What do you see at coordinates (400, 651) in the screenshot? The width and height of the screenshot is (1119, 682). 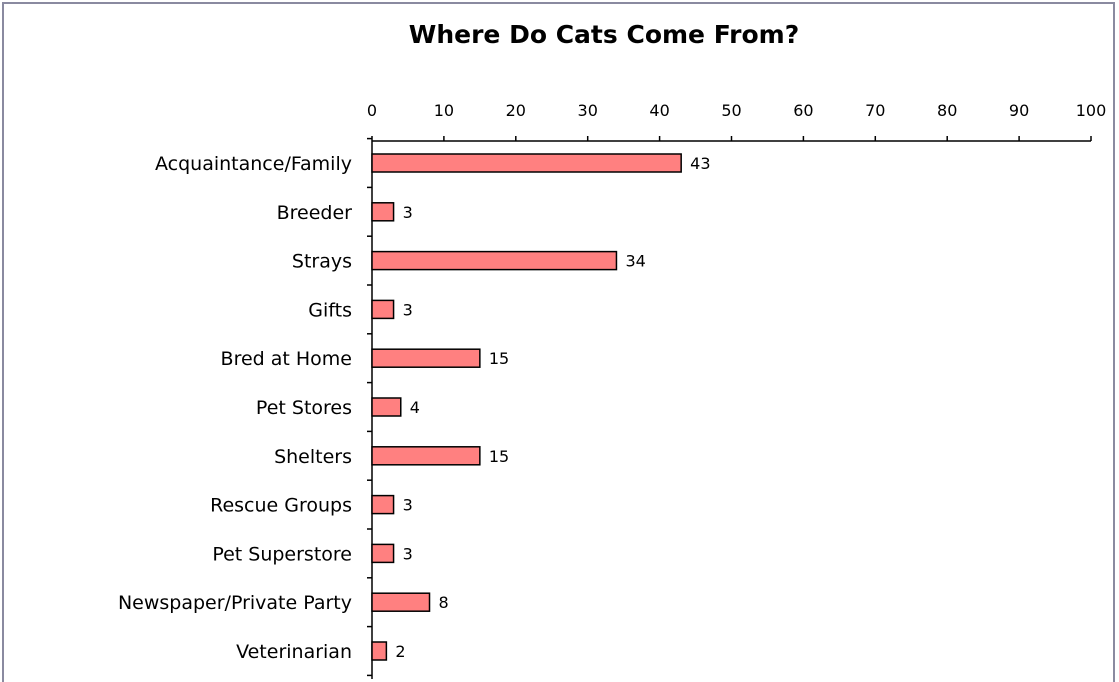 I see `data-label: 2` at bounding box center [400, 651].